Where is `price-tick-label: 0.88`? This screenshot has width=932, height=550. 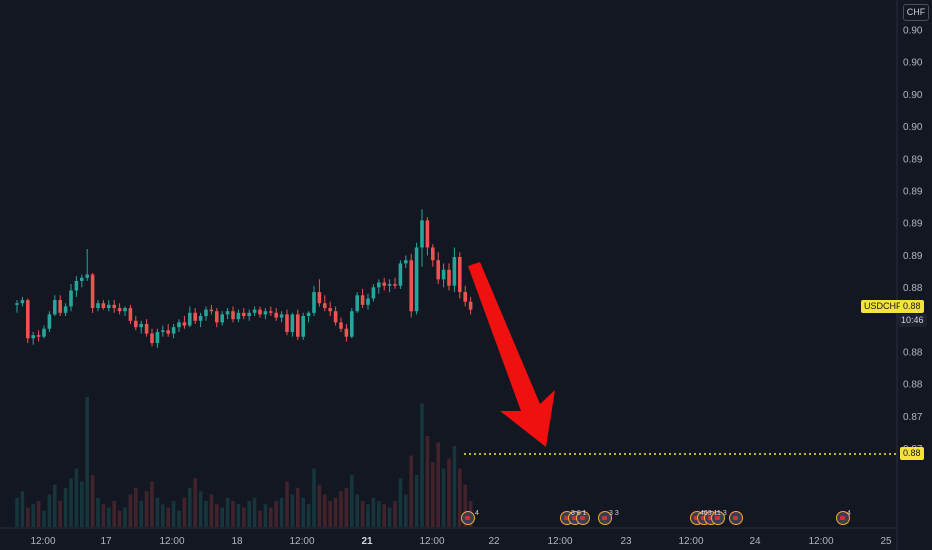 price-tick-label: 0.88 is located at coordinates (913, 385).